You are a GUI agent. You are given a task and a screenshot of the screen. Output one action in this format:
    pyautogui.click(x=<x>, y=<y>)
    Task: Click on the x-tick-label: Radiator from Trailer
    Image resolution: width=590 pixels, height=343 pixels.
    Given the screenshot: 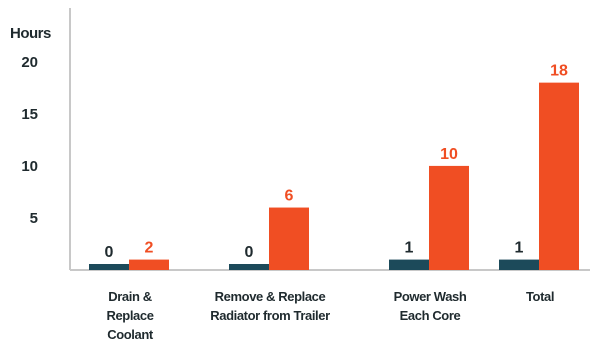 What is the action you would take?
    pyautogui.click(x=270, y=315)
    